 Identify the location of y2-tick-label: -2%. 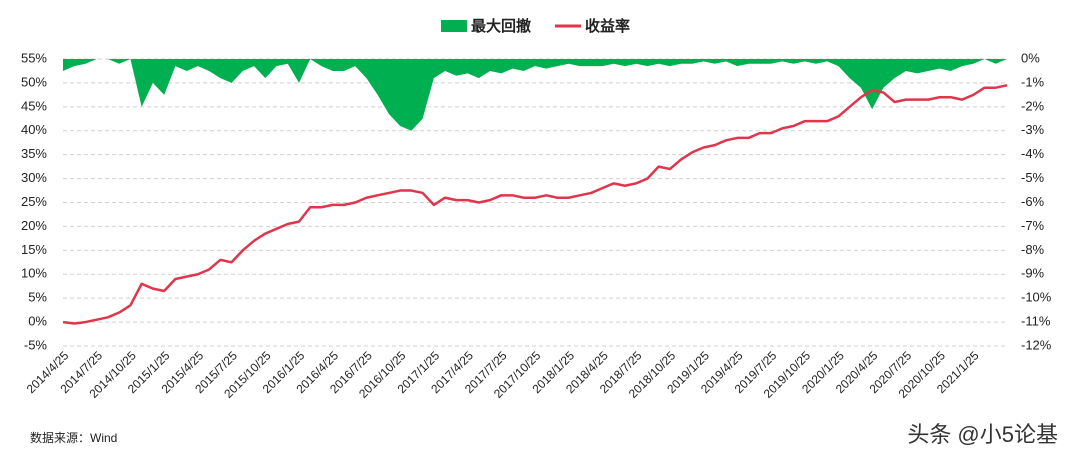
(1033, 105).